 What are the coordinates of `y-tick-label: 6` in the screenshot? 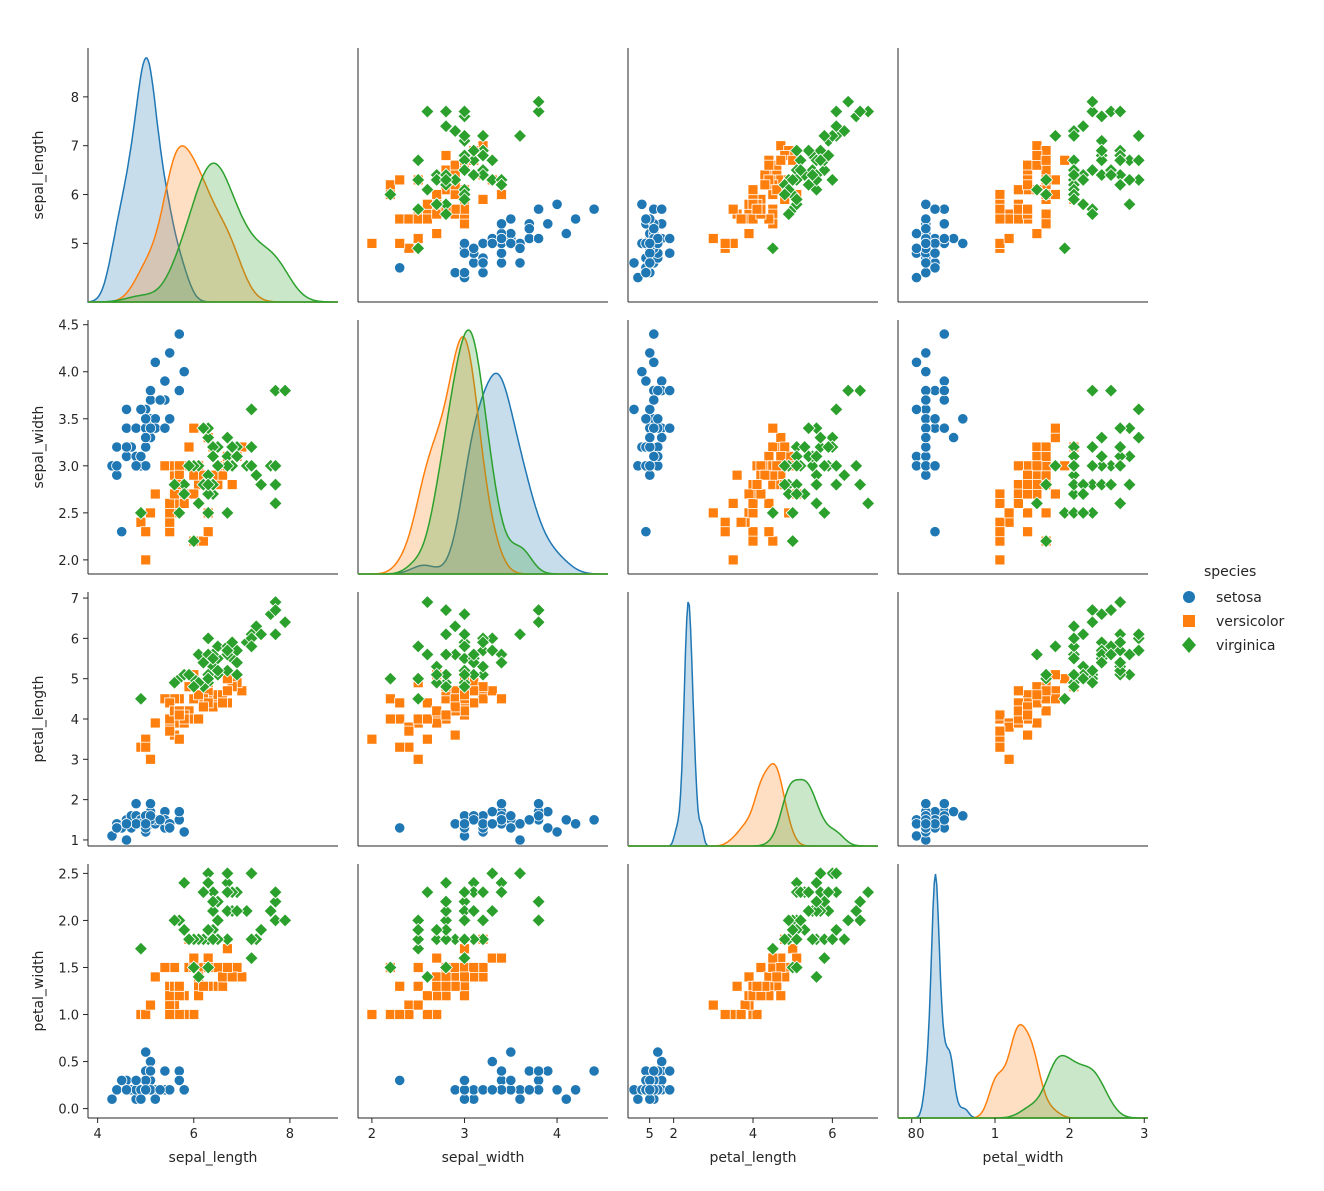 It's located at (75, 639).